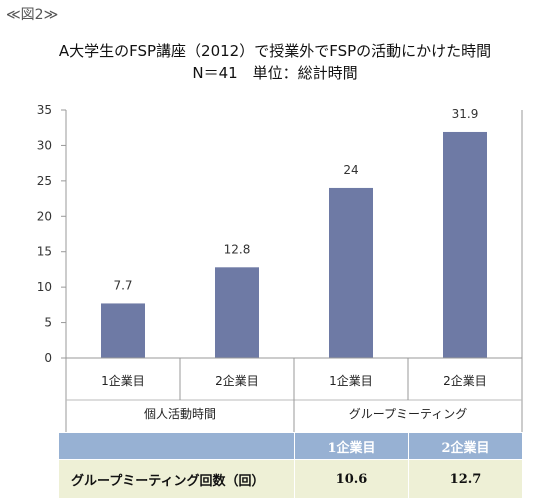 Image resolution: width=550 pixels, height=502 pixels. I want to click on y-tick-label: 10, so click(44, 287).